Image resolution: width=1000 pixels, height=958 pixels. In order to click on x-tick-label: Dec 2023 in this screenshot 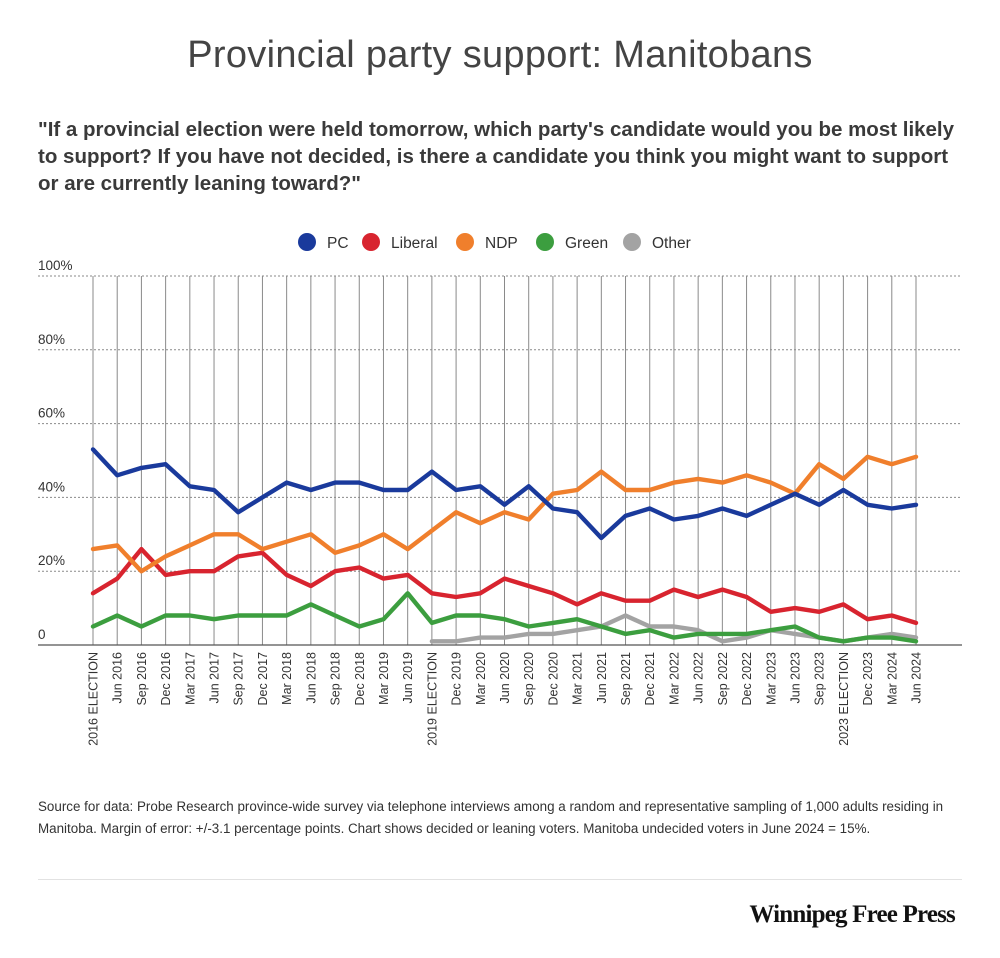, I will do `click(868, 679)`.